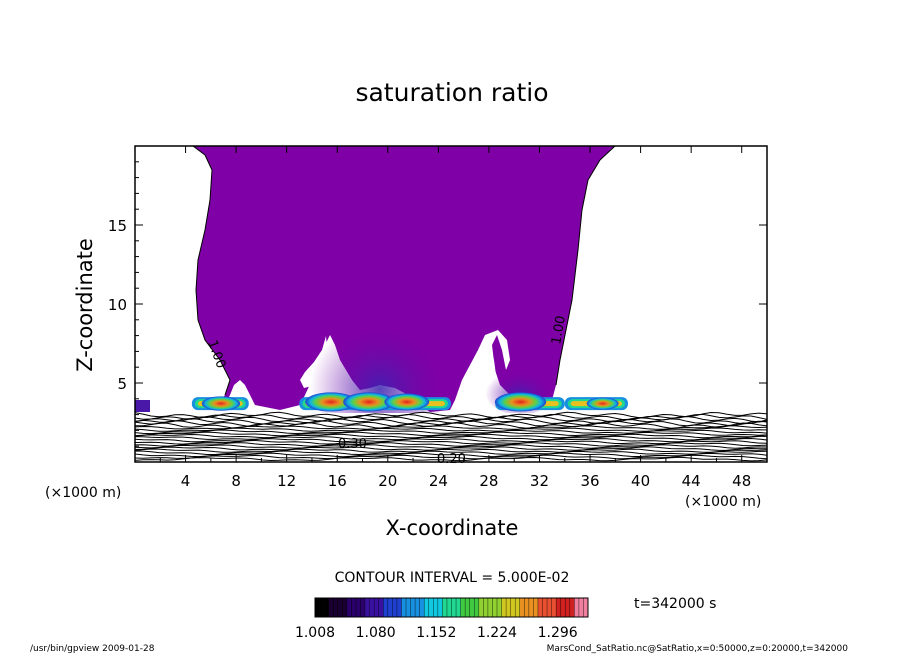 The image size is (904, 654). What do you see at coordinates (85, 305) in the screenshot?
I see `y-axis-label: Z-coordinate` at bounding box center [85, 305].